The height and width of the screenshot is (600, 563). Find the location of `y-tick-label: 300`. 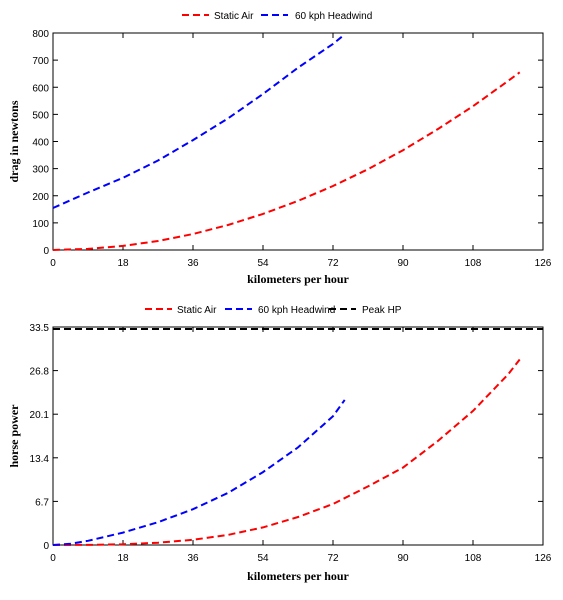

y-tick-label: 300 is located at coordinates (40, 170).